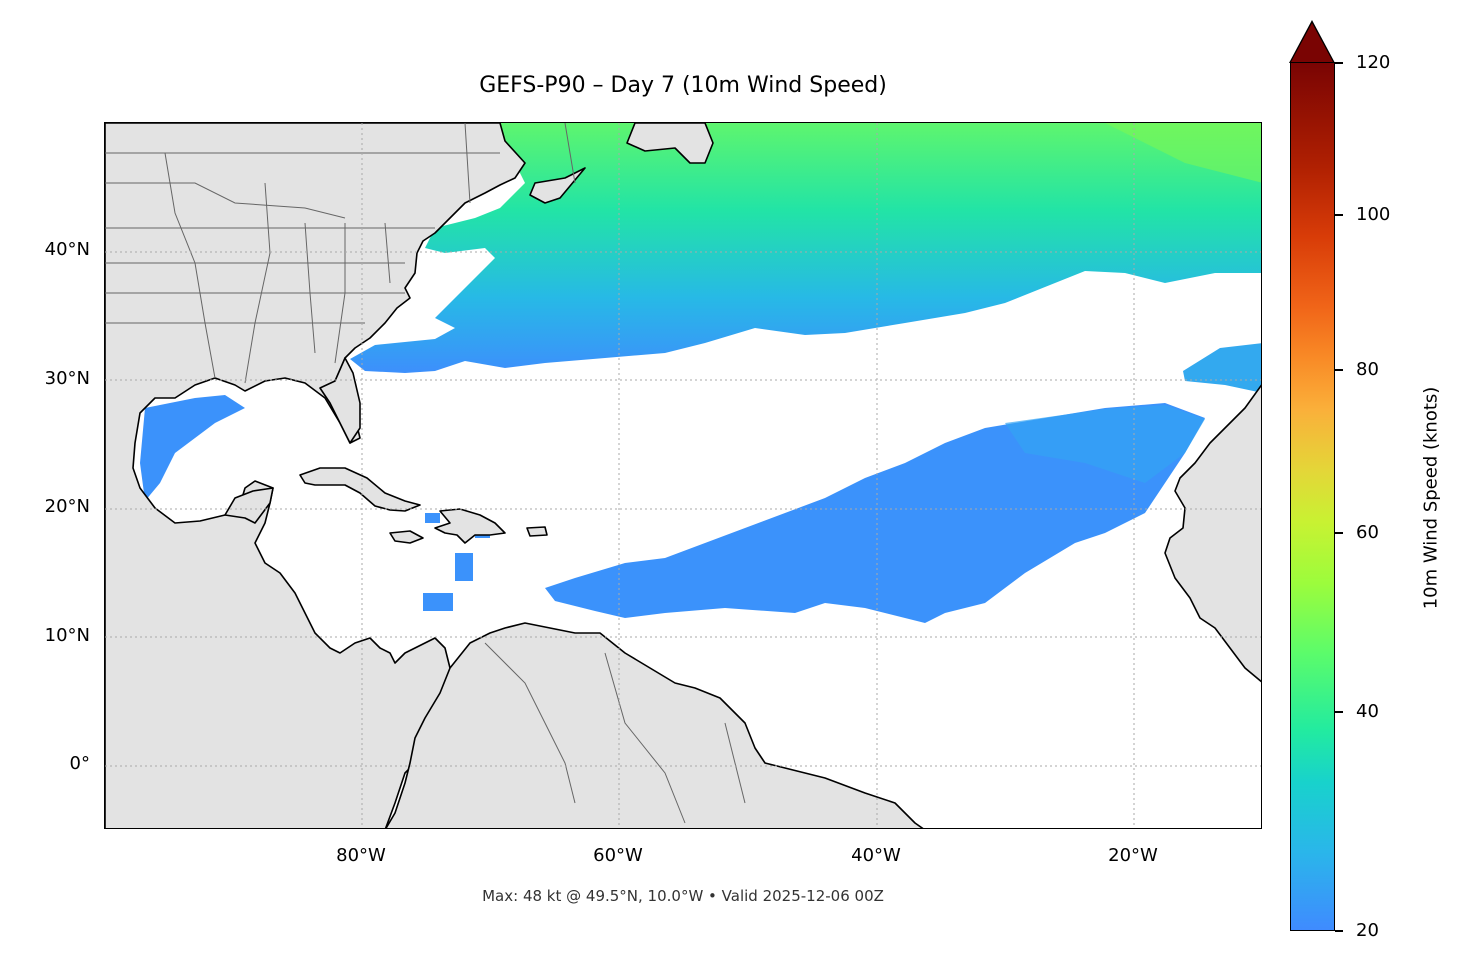 This screenshot has height=969, width=1466. Describe the element at coordinates (1373, 214) in the screenshot. I see `colorbar-label-100: 100` at that location.